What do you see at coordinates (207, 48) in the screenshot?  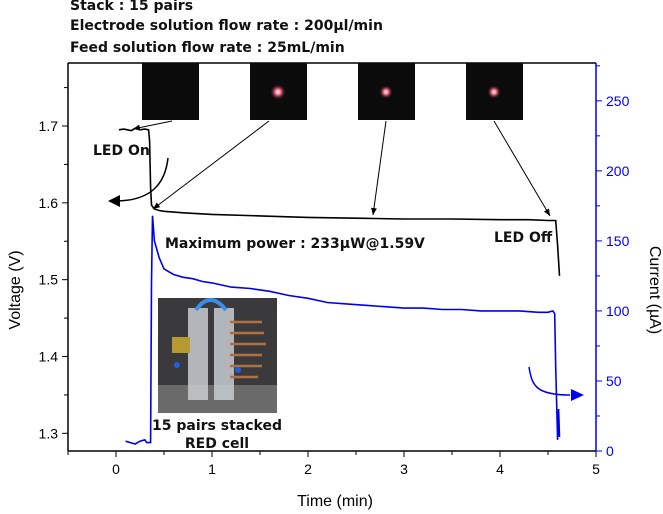 I see `header-feed-flow: Feed solution flow rate : 25mL/min` at bounding box center [207, 48].